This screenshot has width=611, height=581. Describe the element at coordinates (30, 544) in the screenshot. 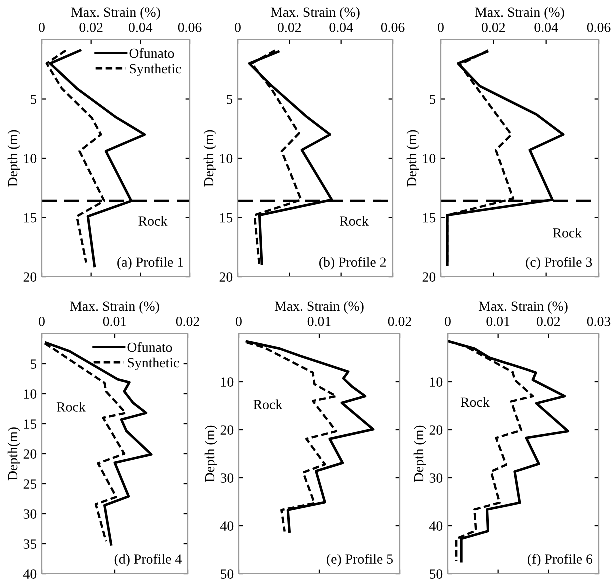

I see `y-tick-label: 35` at that location.